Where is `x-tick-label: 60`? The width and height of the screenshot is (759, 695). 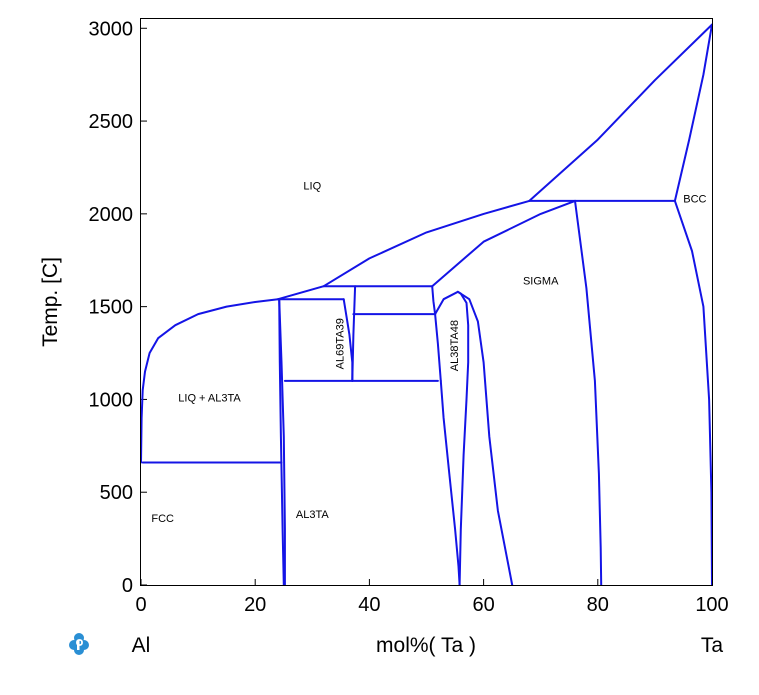 x-tick-label: 60 is located at coordinates (483, 605).